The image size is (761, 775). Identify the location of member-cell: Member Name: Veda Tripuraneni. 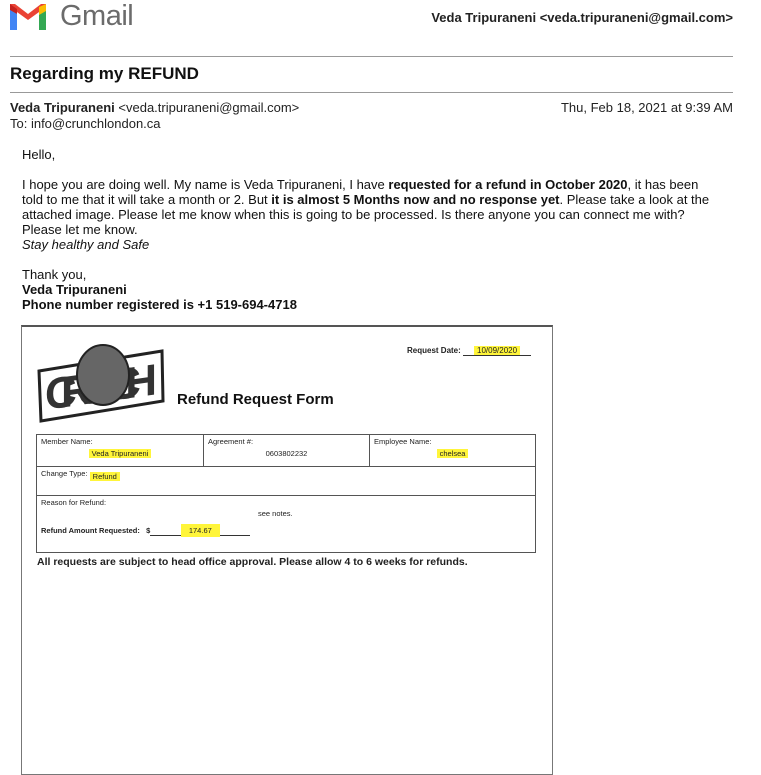
(120, 450).